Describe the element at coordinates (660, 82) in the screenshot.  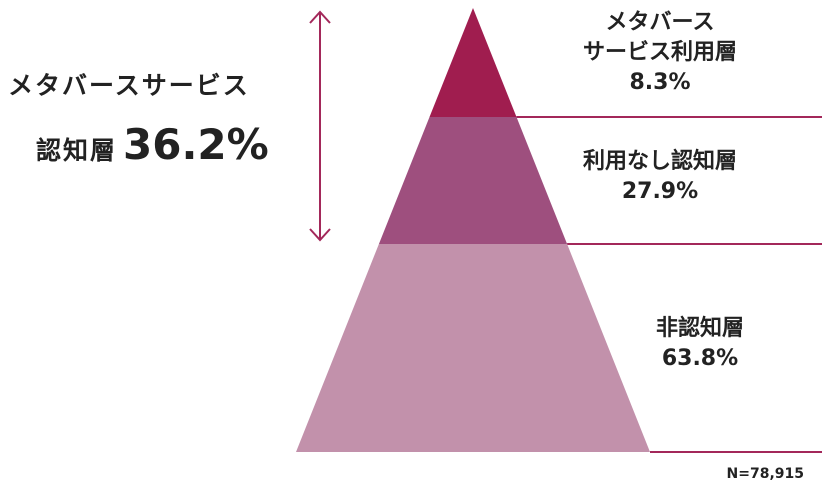
I see `segment-users-value: 8.3%` at that location.